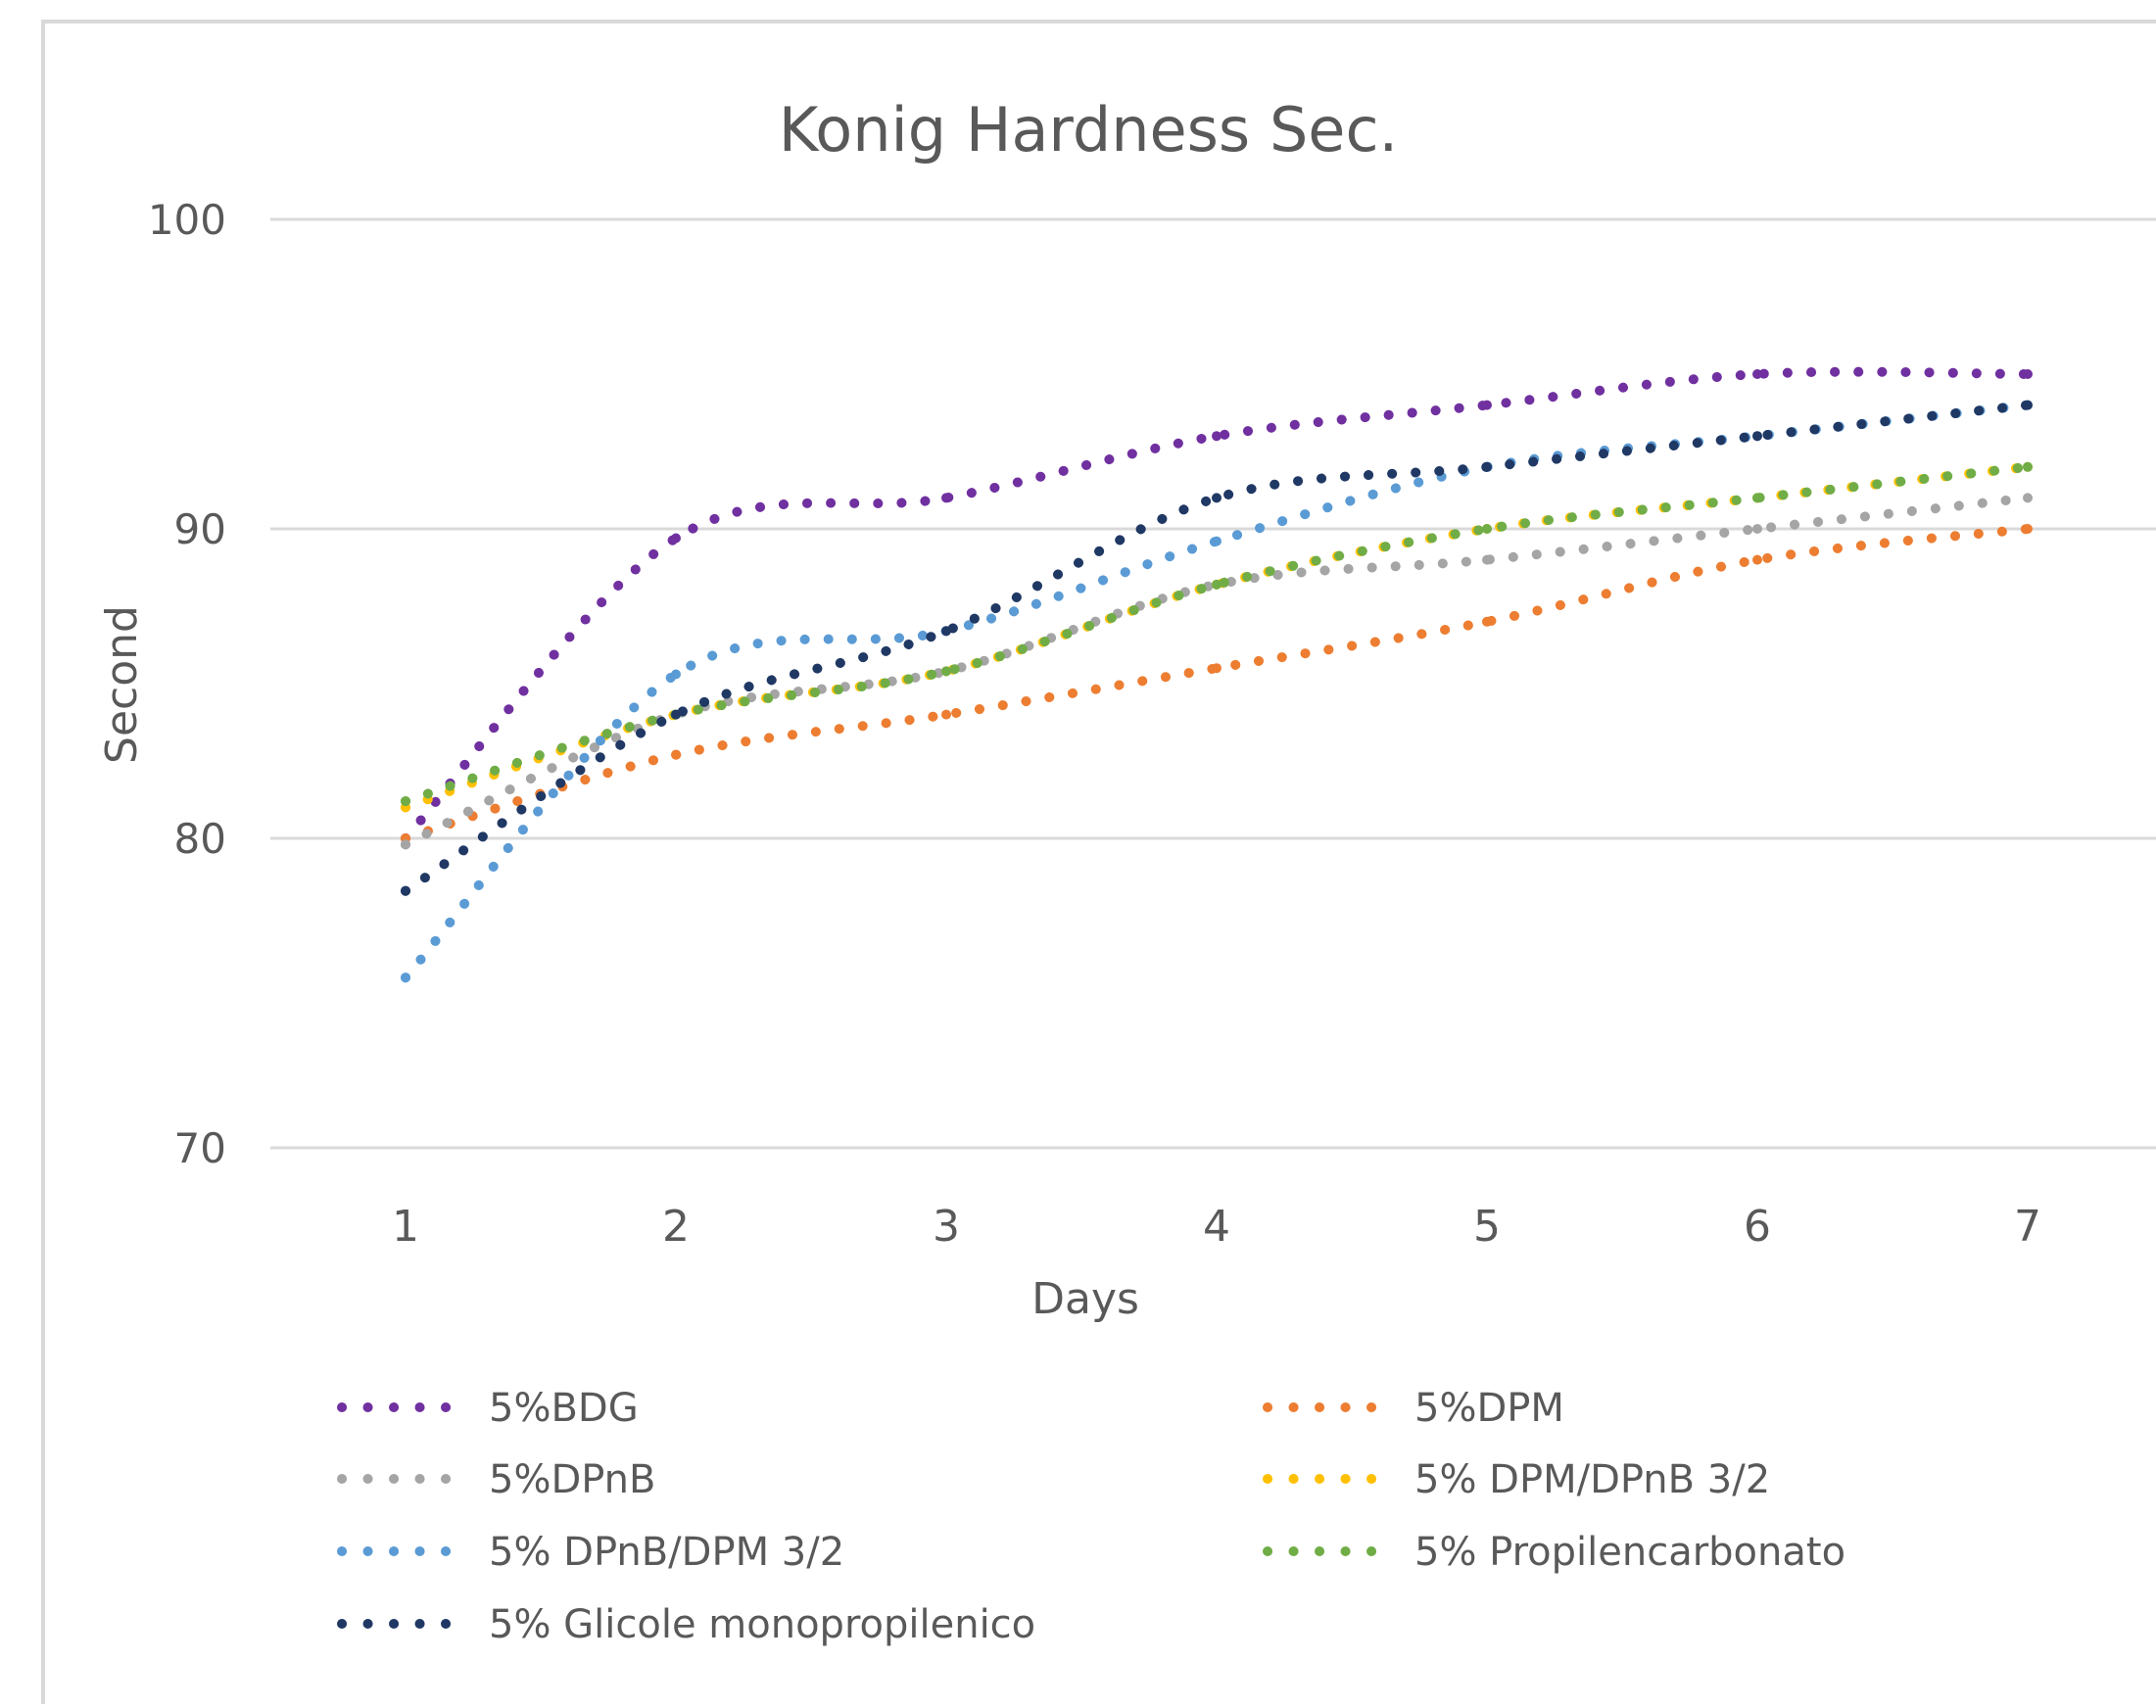 The width and height of the screenshot is (2156, 1708). I want to click on legend-label: 5% DPnB/DPM 3/2, so click(666, 1552).